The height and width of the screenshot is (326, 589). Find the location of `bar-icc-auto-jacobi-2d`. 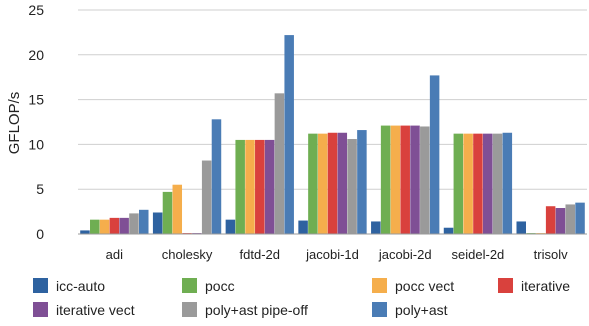

bar-icc-auto-jacobi-2d is located at coordinates (376, 227).